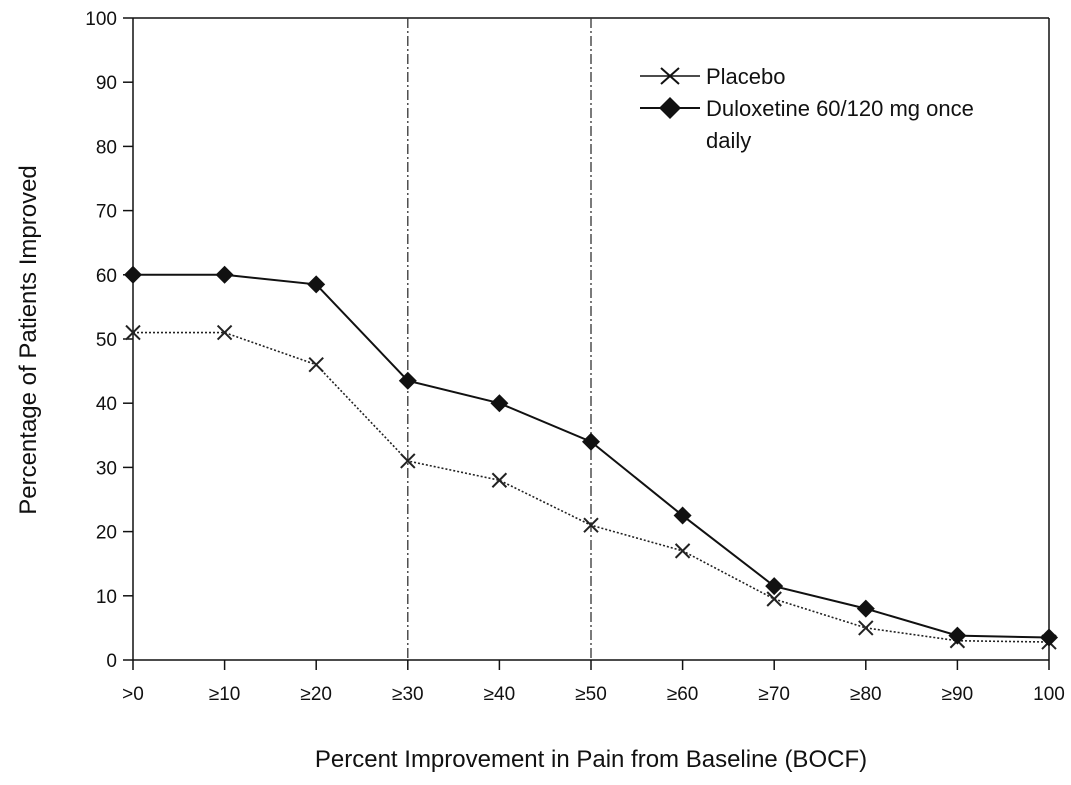 The height and width of the screenshot is (785, 1071). What do you see at coordinates (316, 694) in the screenshot?
I see `x-tick-label-2: ≥20` at bounding box center [316, 694].